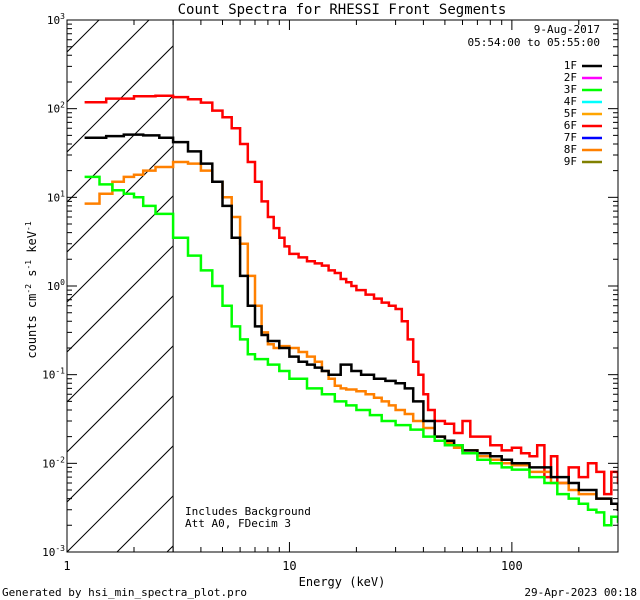 Image resolution: width=640 pixels, height=600 pixels. What do you see at coordinates (56, 108) in the screenshot?
I see `y-tick-label: 10²` at bounding box center [56, 108].